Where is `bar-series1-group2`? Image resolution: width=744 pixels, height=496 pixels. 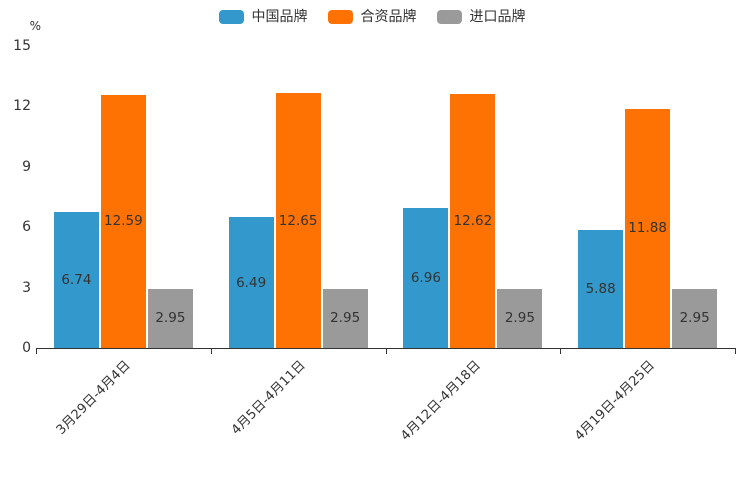 bar-series1-group2 is located at coordinates (251, 282).